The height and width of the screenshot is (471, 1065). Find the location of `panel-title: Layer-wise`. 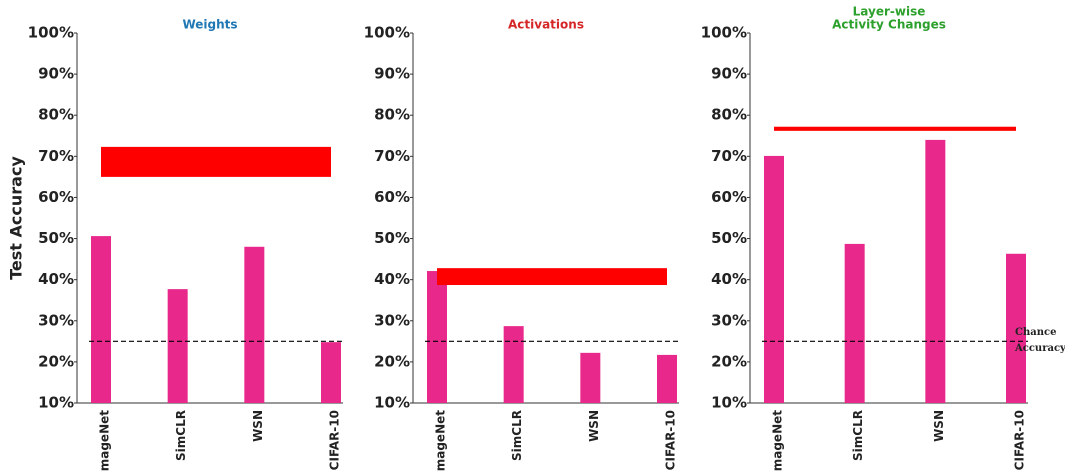

panel-title: Layer-wise is located at coordinates (889, 12).